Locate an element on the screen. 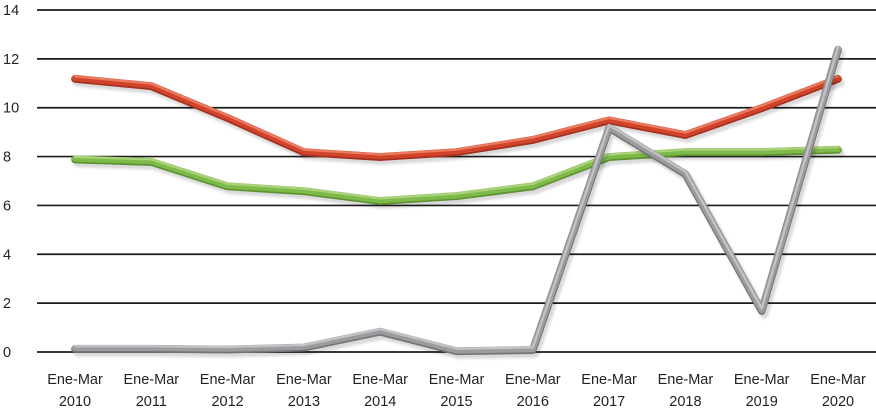 The image size is (876, 414). y-tick-label: 12 is located at coordinates (11, 60).